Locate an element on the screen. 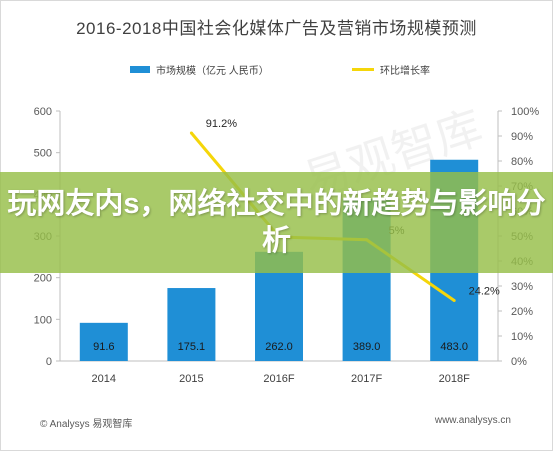  y2-tick-label: 10% is located at coordinates (522, 337).